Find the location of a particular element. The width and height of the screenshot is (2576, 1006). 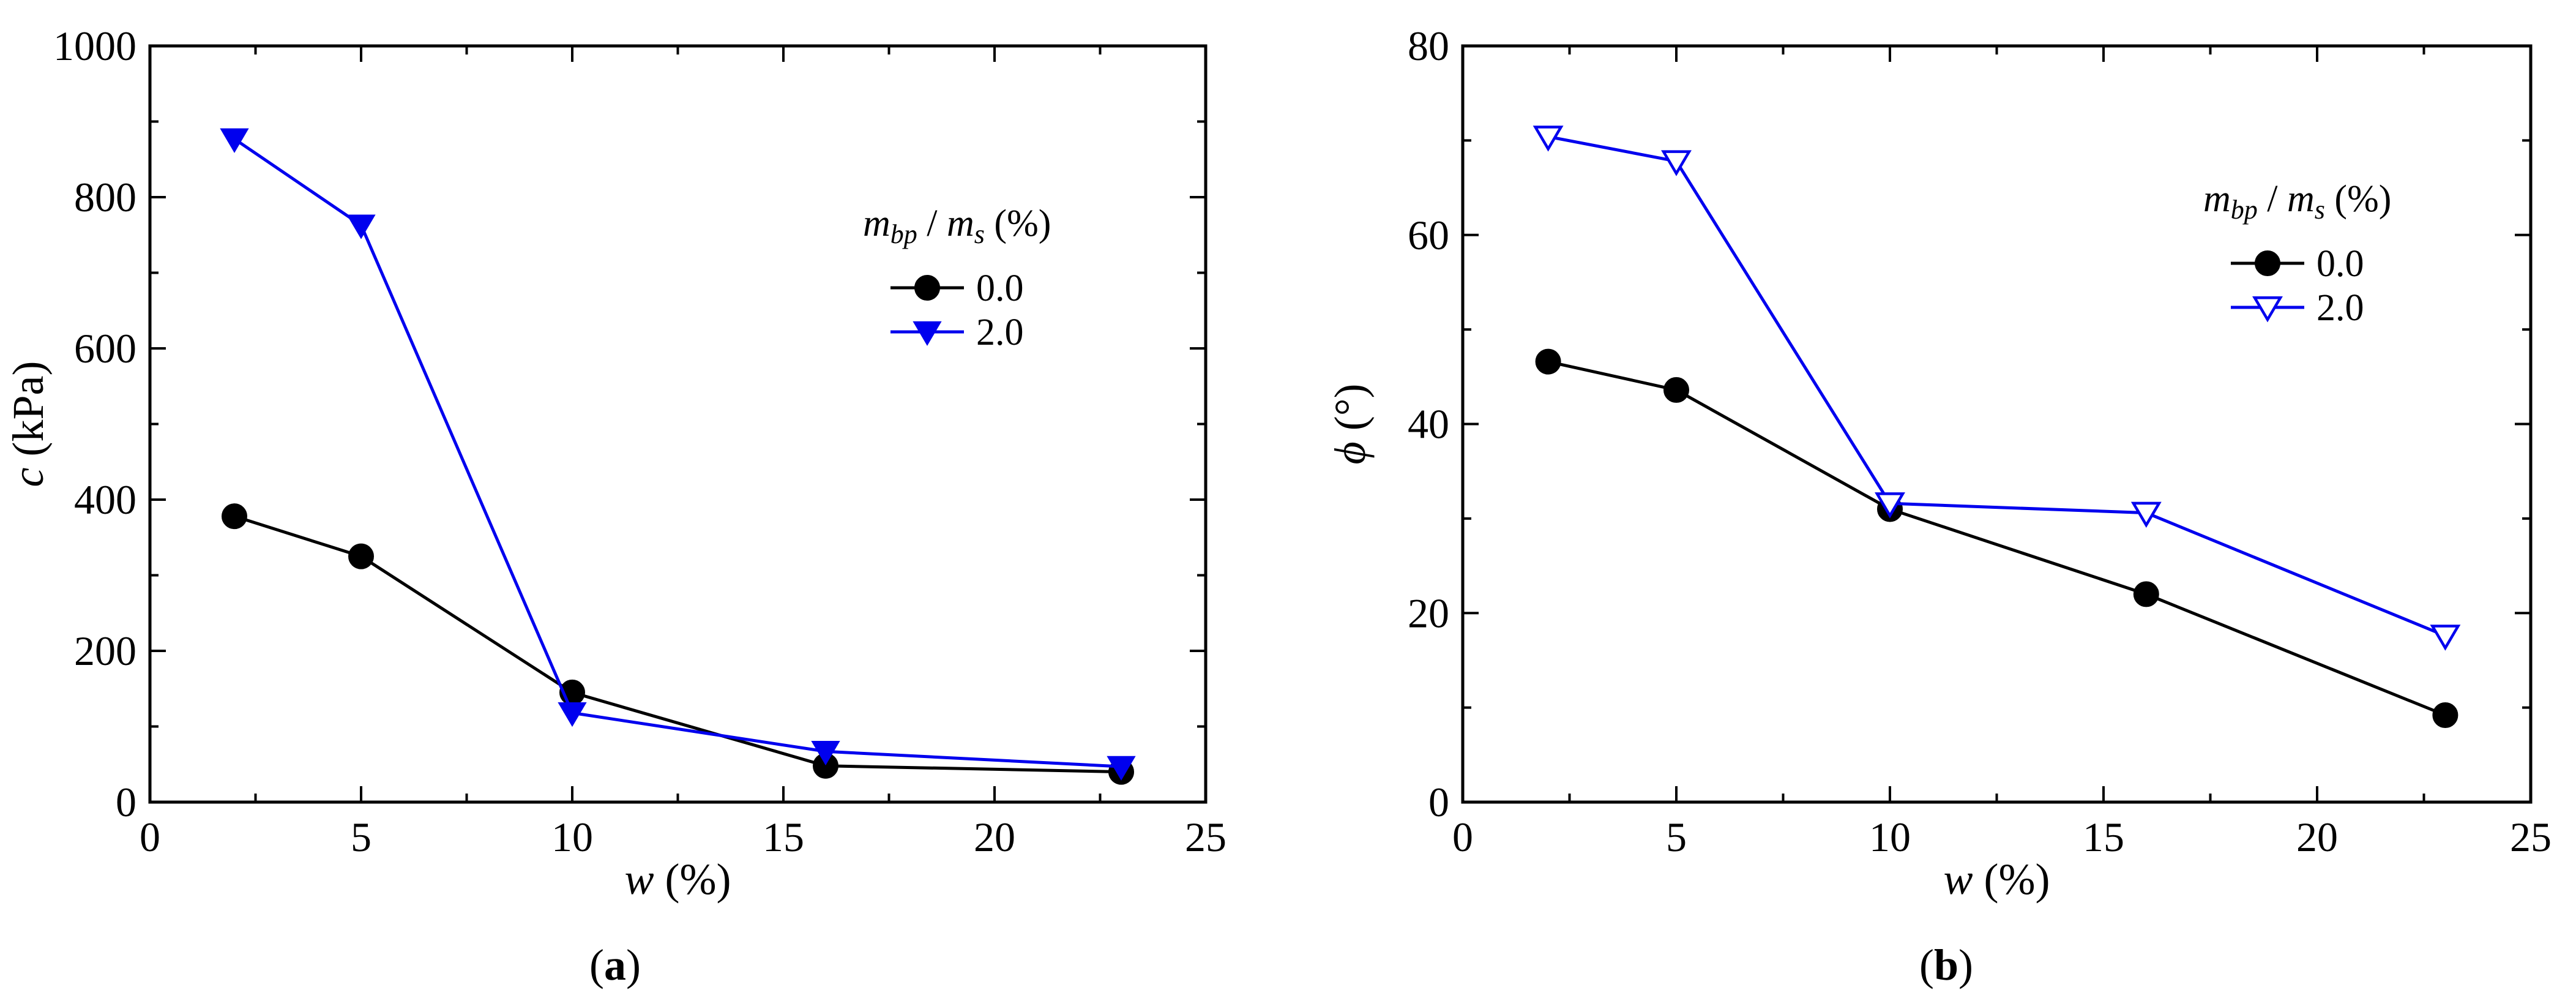

panel-caption: (a) is located at coordinates (615, 964).